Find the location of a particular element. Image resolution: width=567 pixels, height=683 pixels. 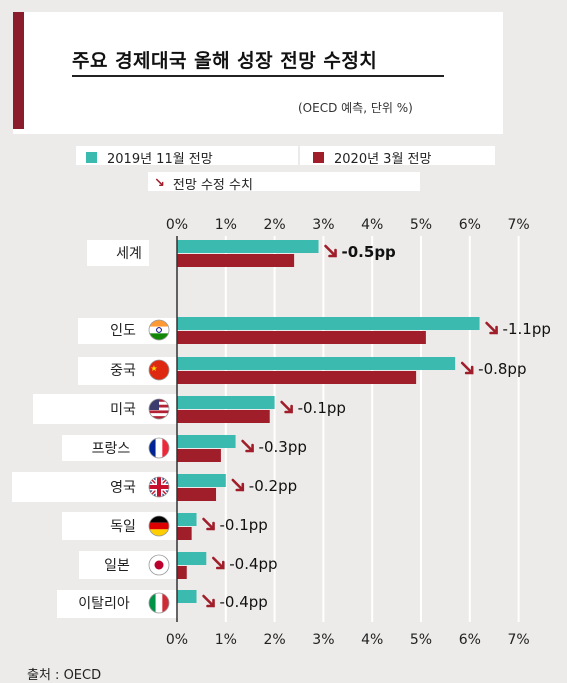

revision-label: -0.5pp is located at coordinates (369, 252).